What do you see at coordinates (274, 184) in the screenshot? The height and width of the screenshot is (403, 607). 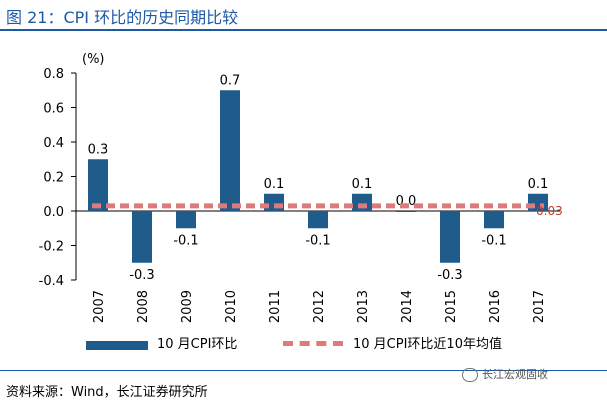 I see `bar-label-2011: 0.1` at bounding box center [274, 184].